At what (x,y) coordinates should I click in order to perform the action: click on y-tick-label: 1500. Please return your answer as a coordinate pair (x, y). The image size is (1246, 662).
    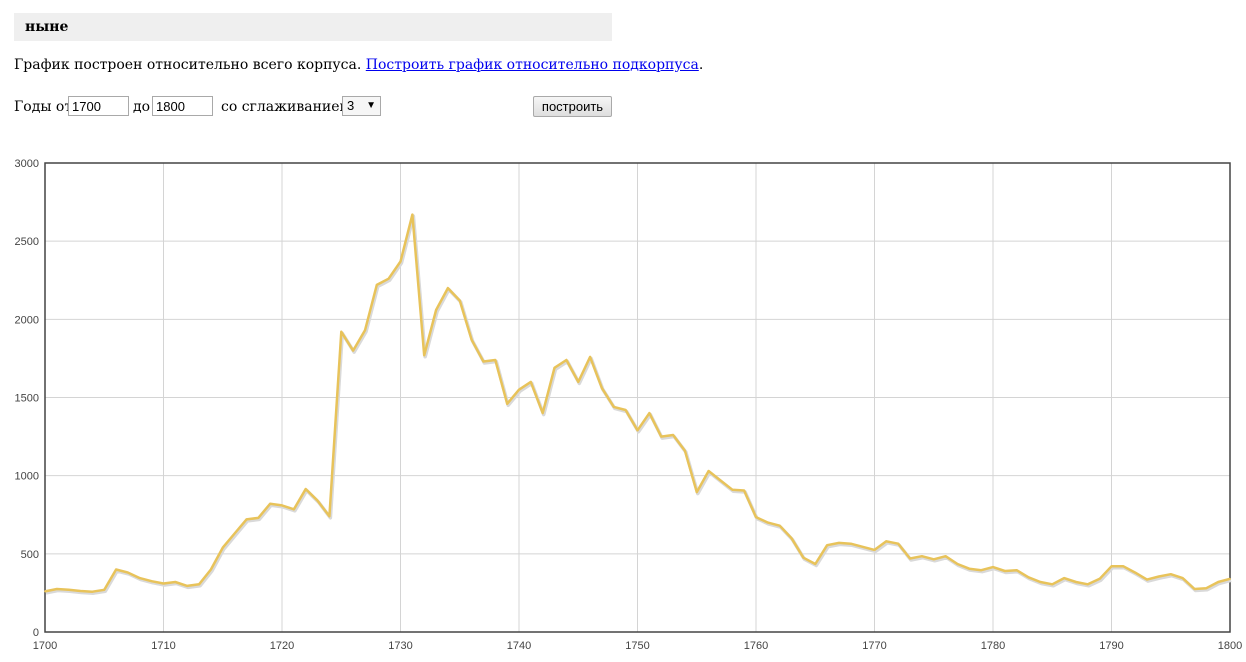
    Looking at the image, I should click on (27, 399).